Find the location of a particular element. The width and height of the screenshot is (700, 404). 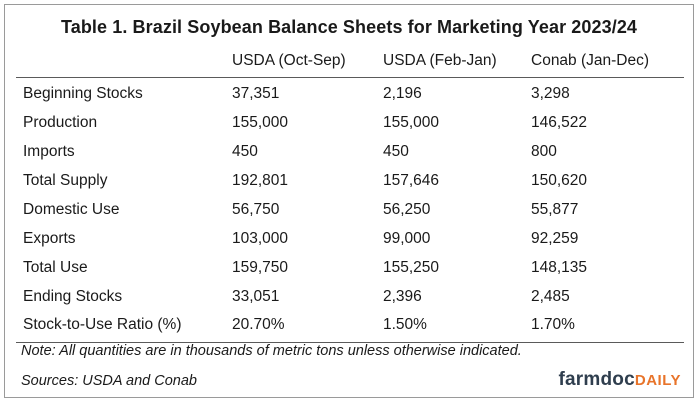

cell-value: 1.70% is located at coordinates (553, 324).